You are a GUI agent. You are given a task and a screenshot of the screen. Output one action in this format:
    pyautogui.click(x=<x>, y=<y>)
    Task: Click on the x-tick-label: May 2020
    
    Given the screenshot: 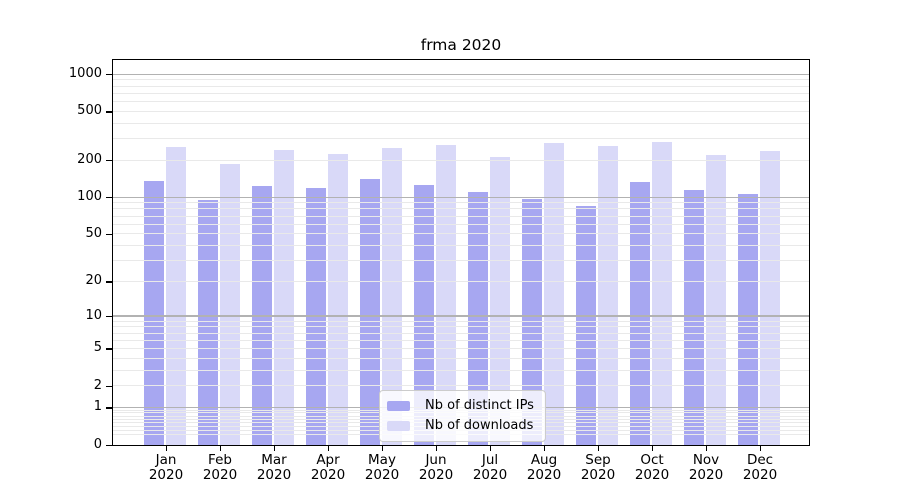 What is the action you would take?
    pyautogui.click(x=382, y=467)
    